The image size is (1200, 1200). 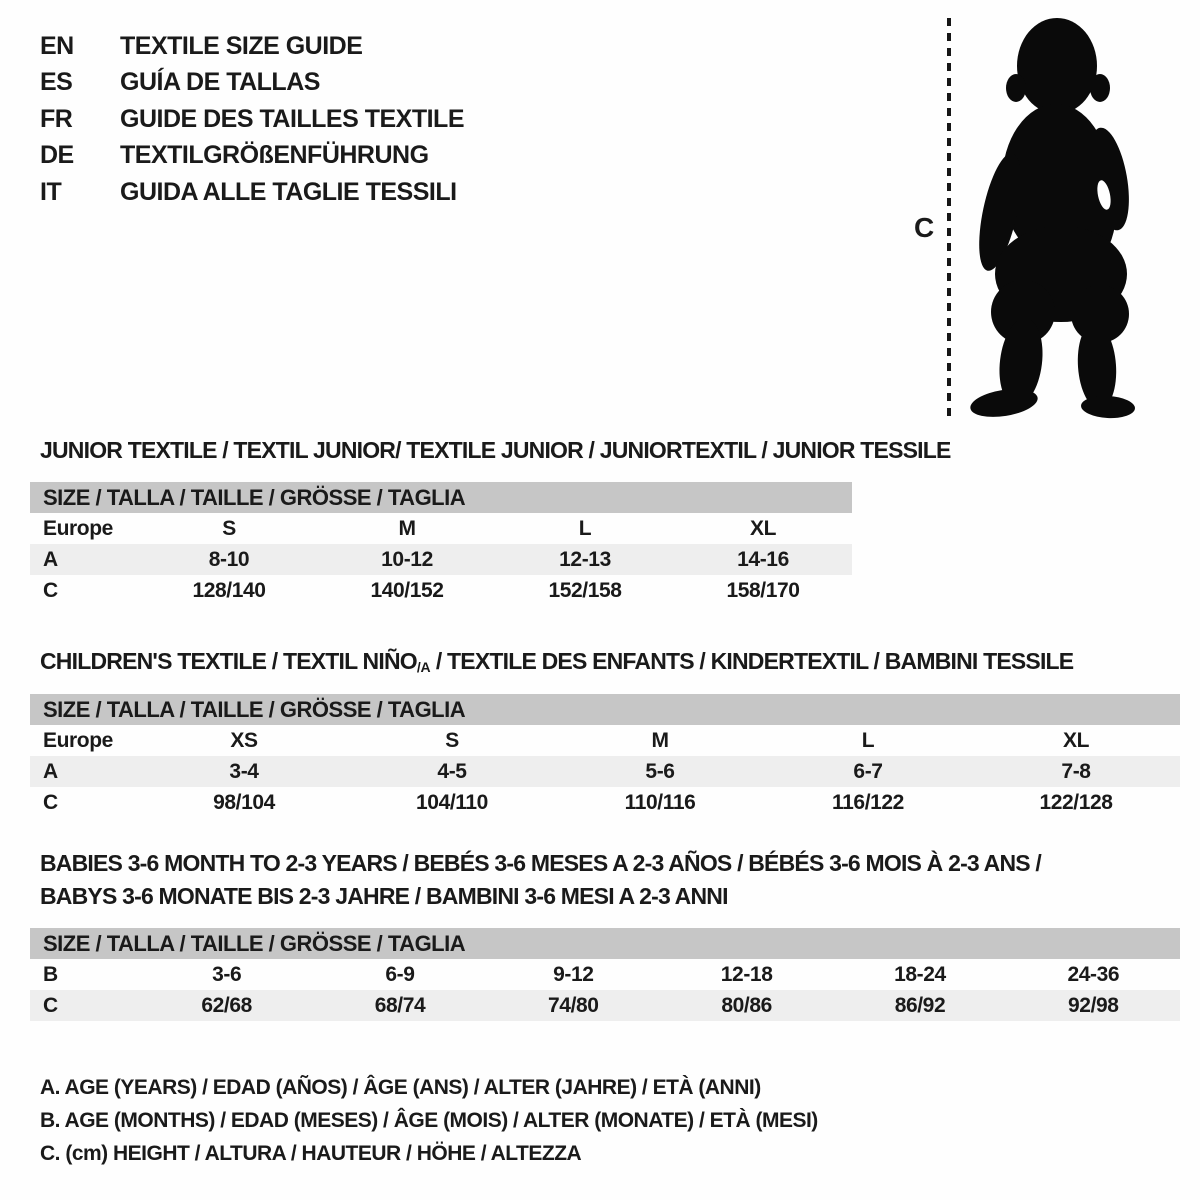 I want to click on cell-value: 12-13, so click(x=585, y=559).